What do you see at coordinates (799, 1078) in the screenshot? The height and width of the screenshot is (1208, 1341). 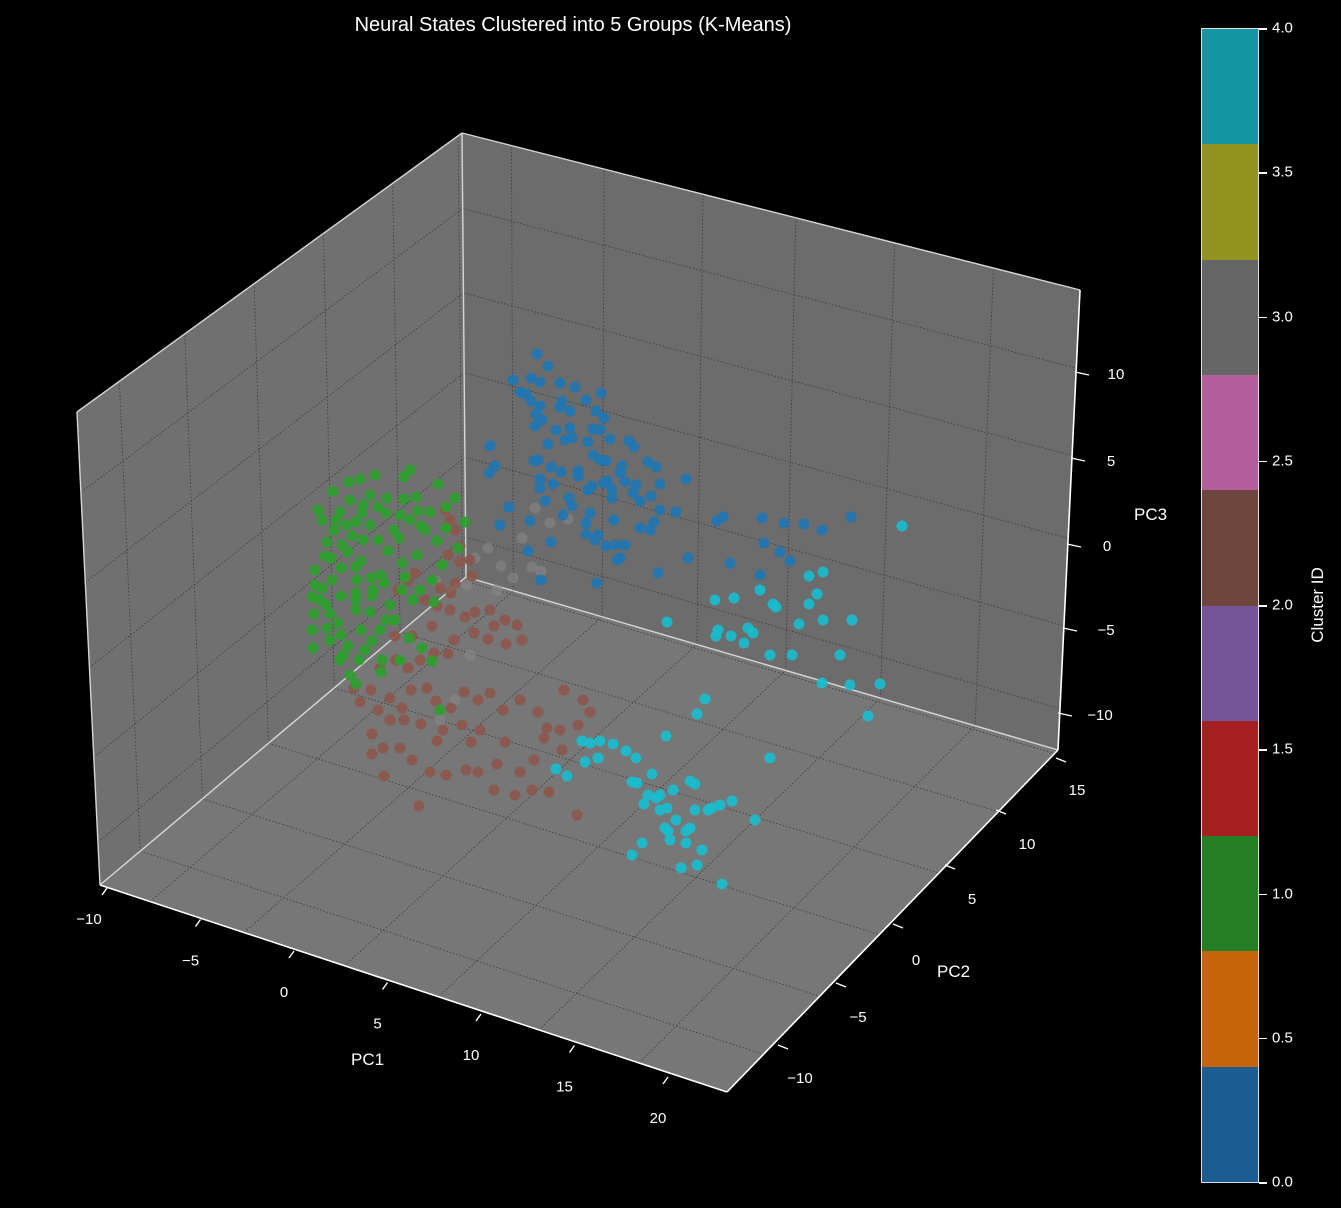 I see `pc2-tick-label: −10` at bounding box center [799, 1078].